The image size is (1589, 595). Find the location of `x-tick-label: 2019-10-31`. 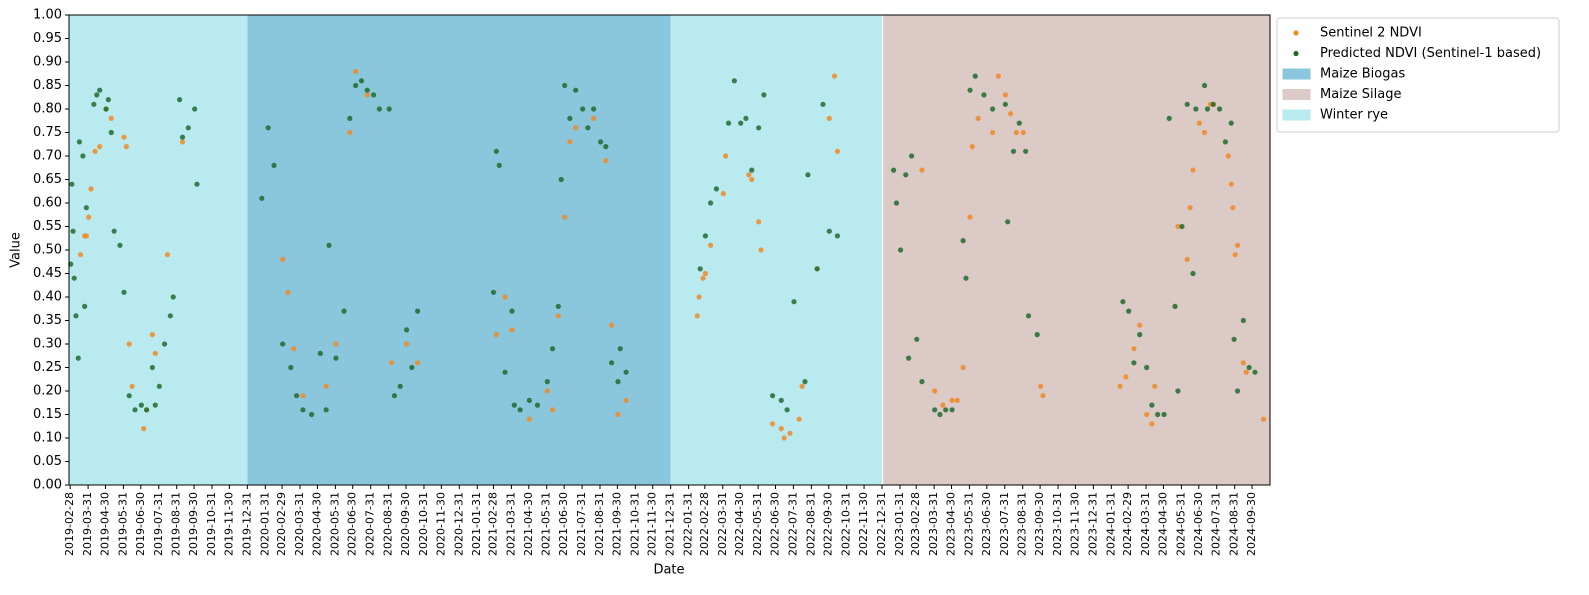

x-tick-label: 2019-10-31 is located at coordinates (211, 524).